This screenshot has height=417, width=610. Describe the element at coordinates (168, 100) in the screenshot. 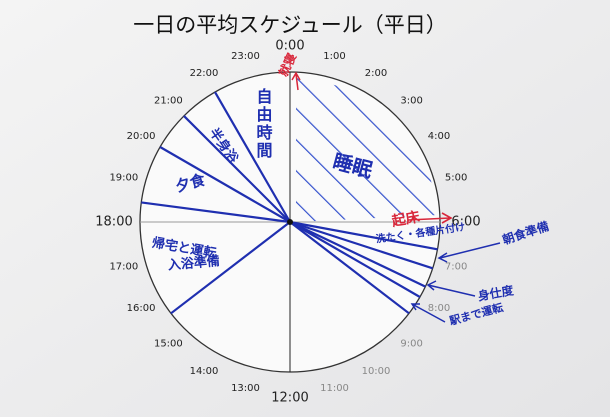

I see `hour-label: 21:00` at that location.